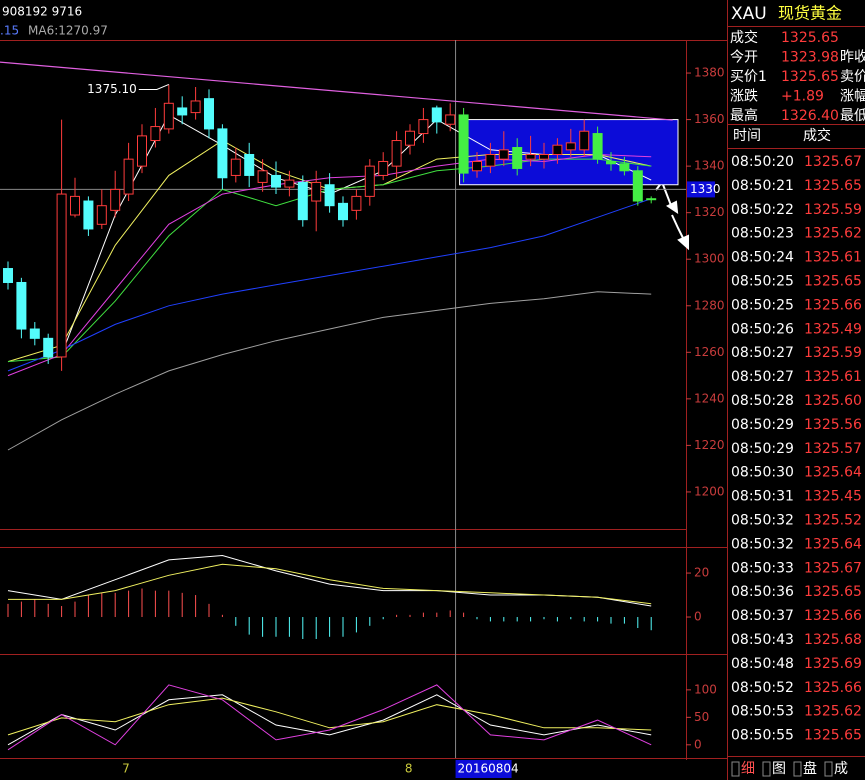 The width and height of the screenshot is (865, 780). Describe the element at coordinates (569, 152) in the screenshot. I see `highlight-box` at that location.